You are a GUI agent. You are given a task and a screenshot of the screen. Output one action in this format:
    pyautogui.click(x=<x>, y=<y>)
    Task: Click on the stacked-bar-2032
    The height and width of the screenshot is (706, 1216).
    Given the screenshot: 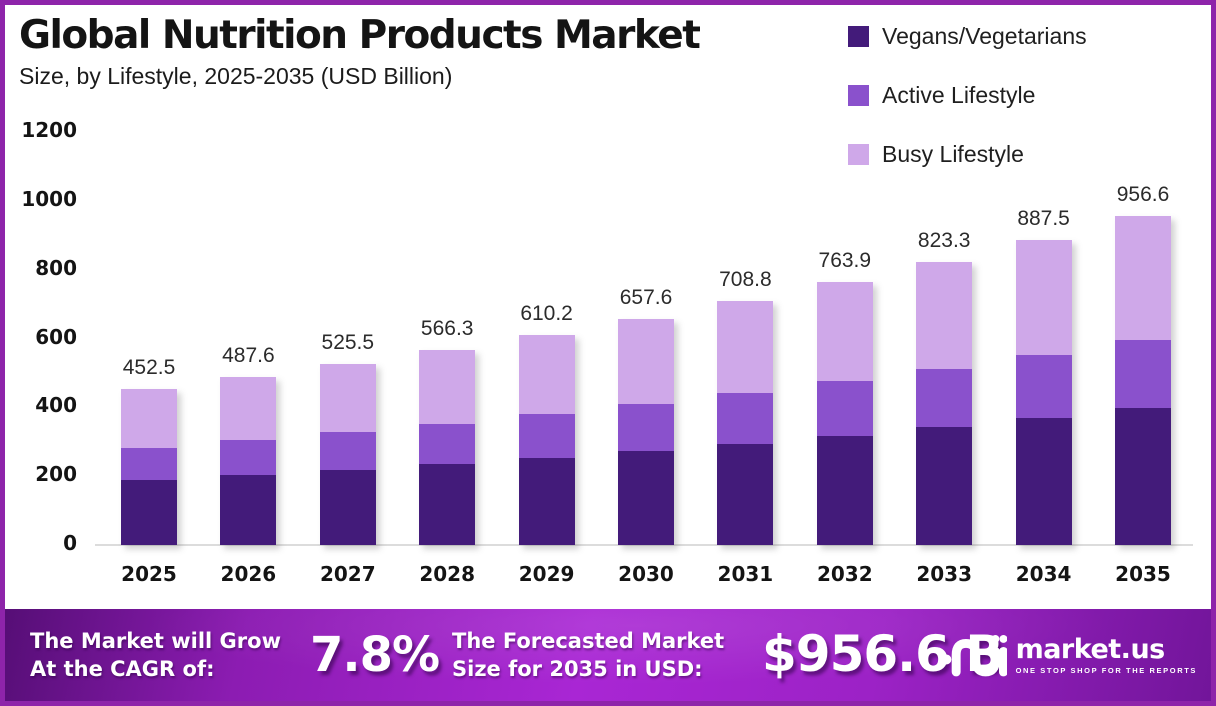 What is the action you would take?
    pyautogui.click(x=844, y=413)
    